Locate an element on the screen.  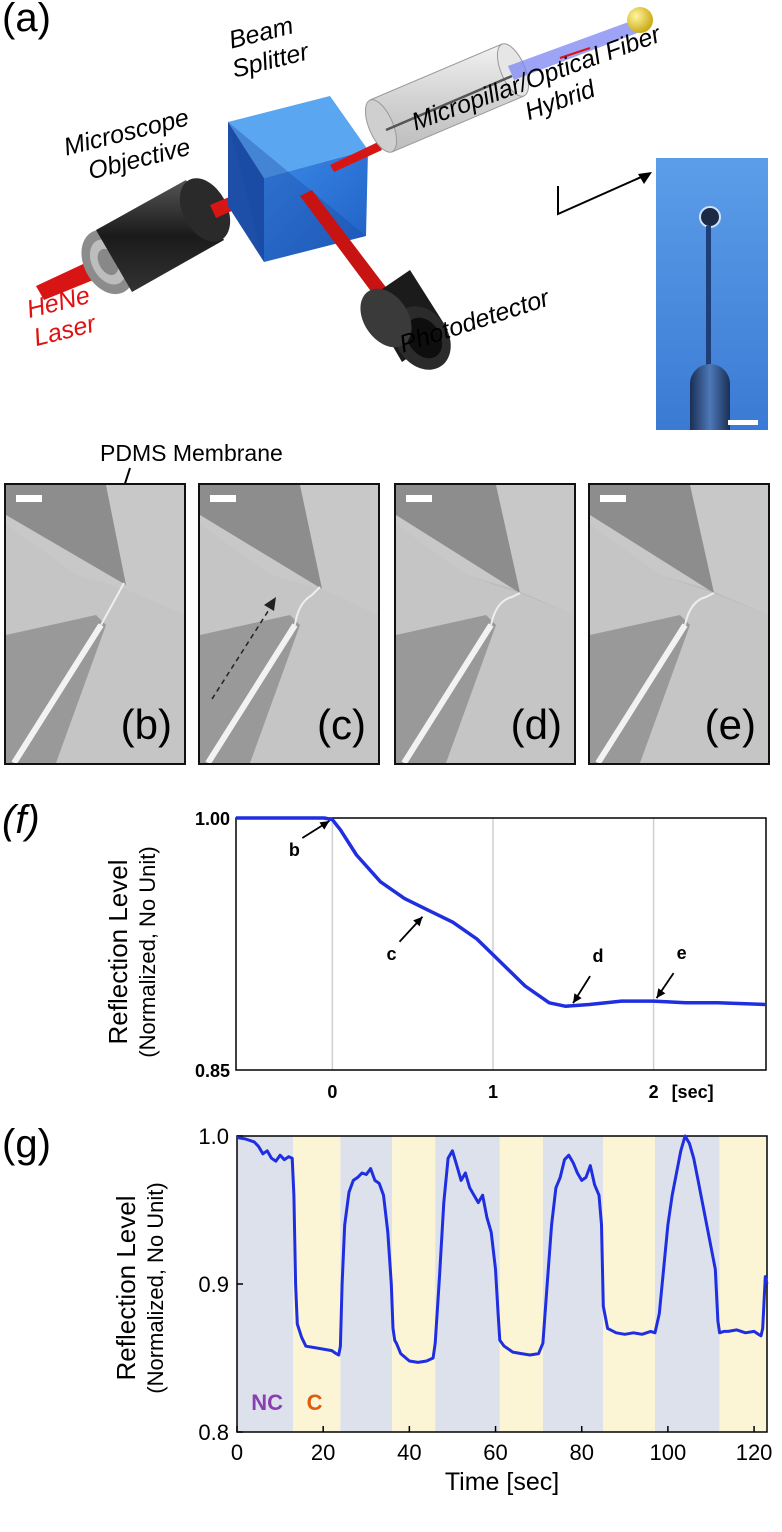
panel-f-label: (f) is located at coordinates (21, 820).